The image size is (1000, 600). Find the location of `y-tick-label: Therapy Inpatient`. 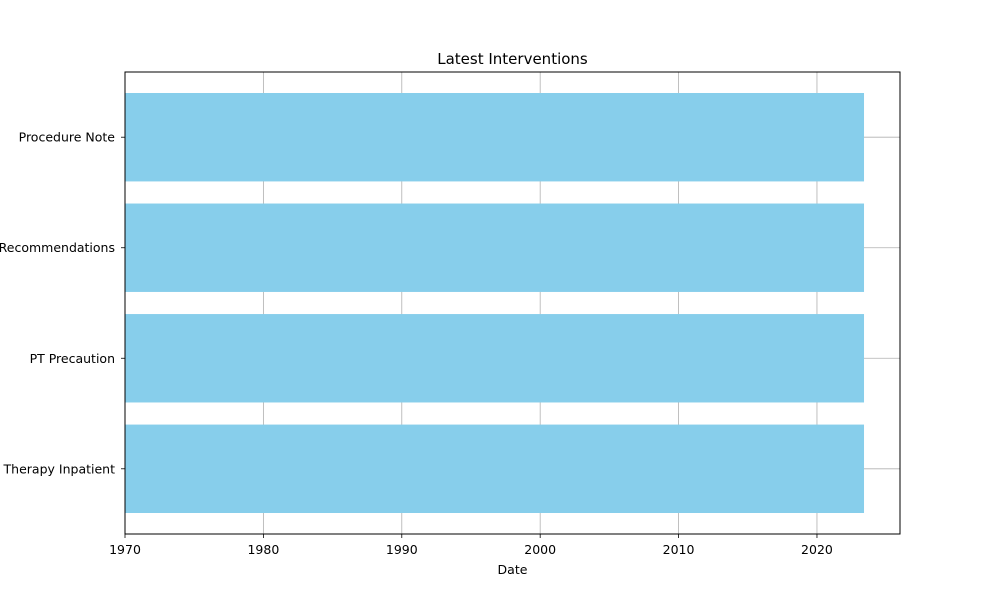

y-tick-label: Therapy Inpatient is located at coordinates (59, 468).